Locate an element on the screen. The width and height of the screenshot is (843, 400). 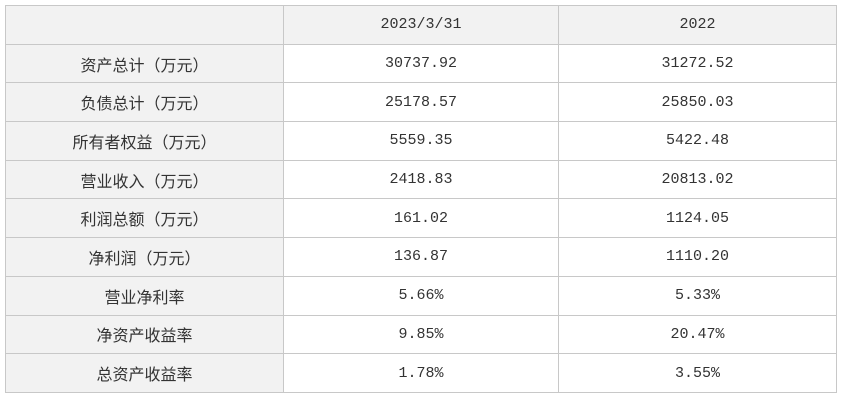
row-label: 负债总计（万元） is located at coordinates (144, 102).